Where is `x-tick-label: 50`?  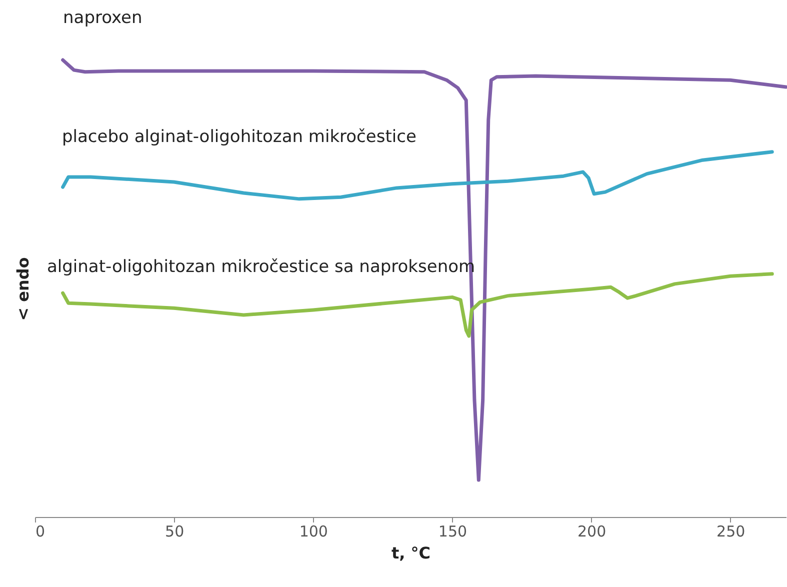
x-tick-label: 50 is located at coordinates (174, 531).